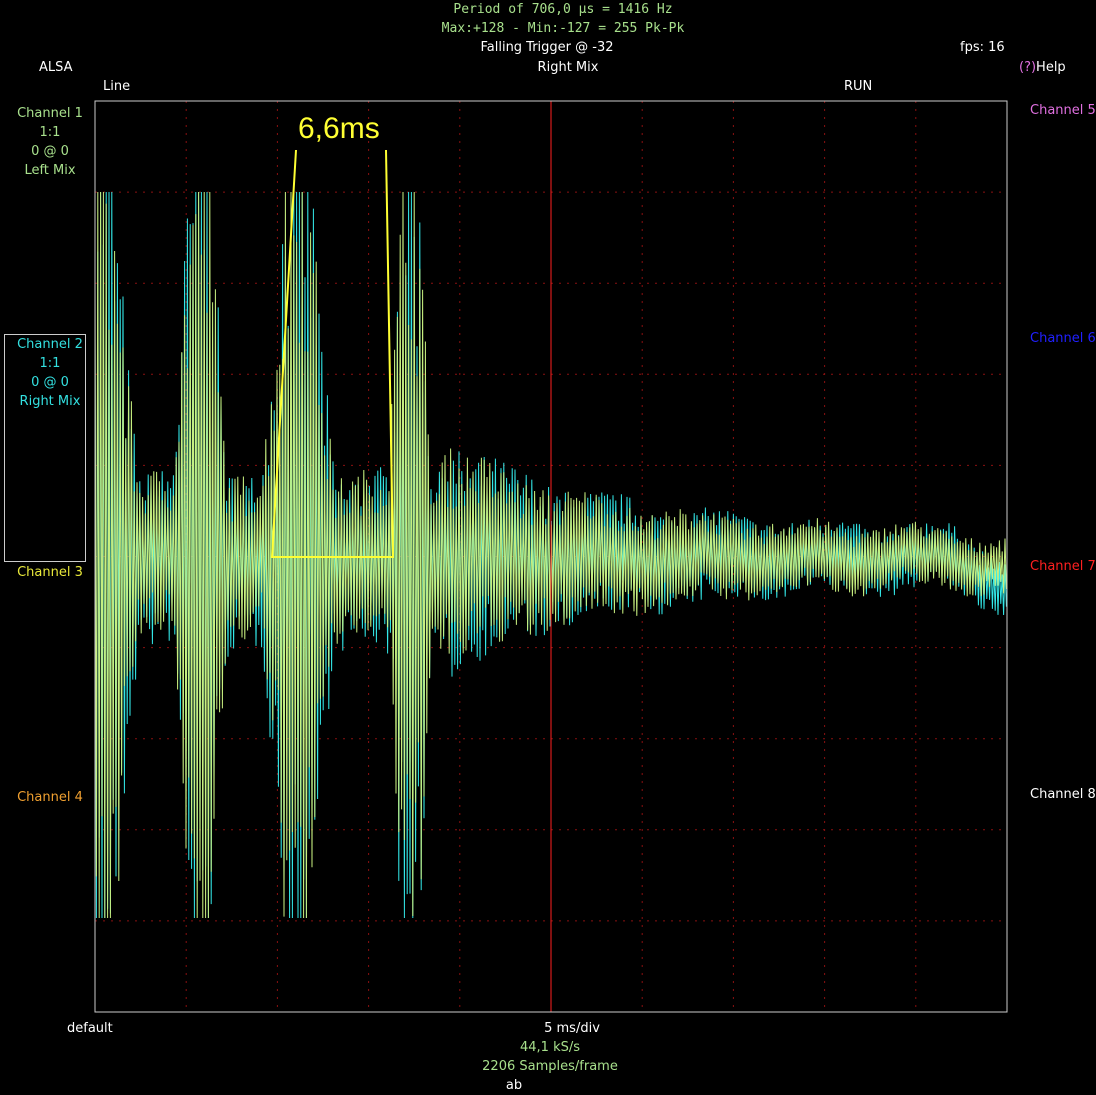  Describe the element at coordinates (563, 28) in the screenshot. I see `peak-readout: Max:+128 - Min:-127 = 255 Pk-Pk` at that location.